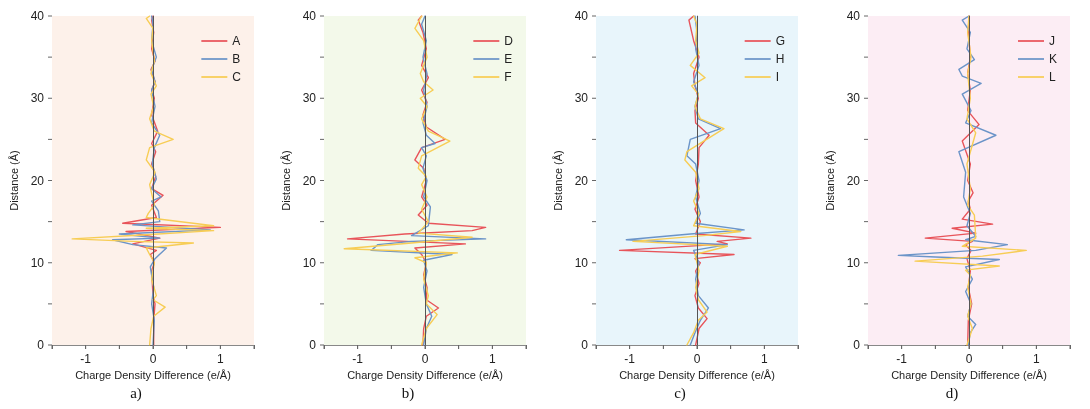 This screenshot has width=1090, height=409. Describe the element at coordinates (1052, 77) in the screenshot. I see `legend-label: L` at that location.